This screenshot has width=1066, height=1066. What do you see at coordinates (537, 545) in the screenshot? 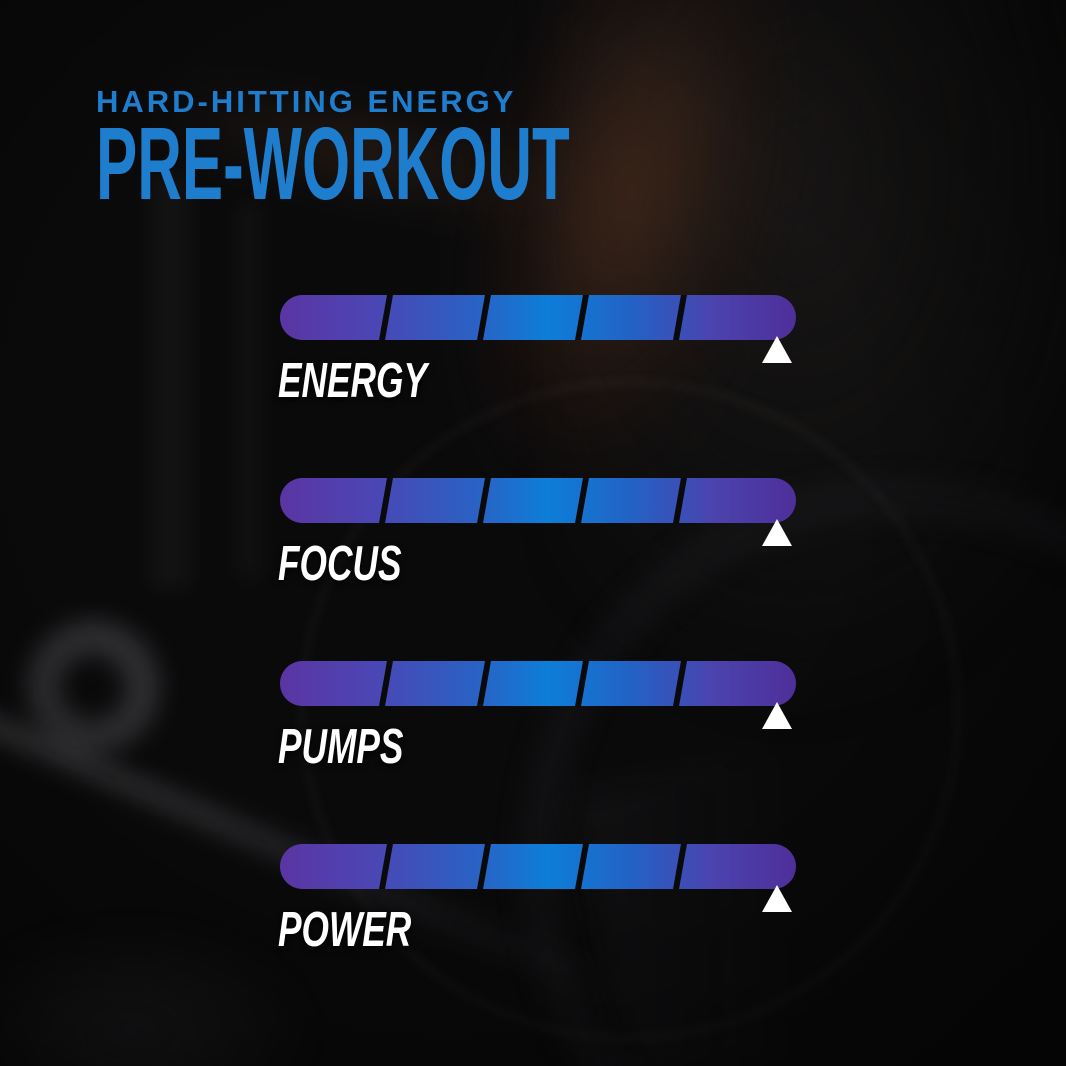
I see `rating-row-focus: FOCUS` at bounding box center [537, 545].